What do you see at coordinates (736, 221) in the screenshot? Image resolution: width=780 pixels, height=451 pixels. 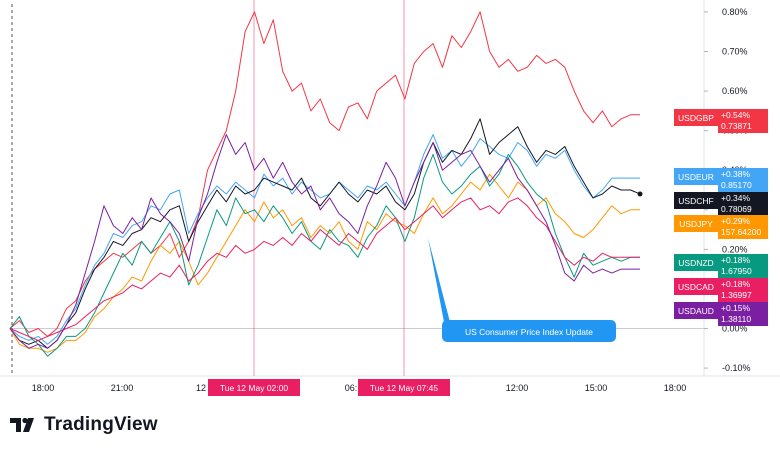 I see `series-tag-change: +0.29%` at bounding box center [736, 221].